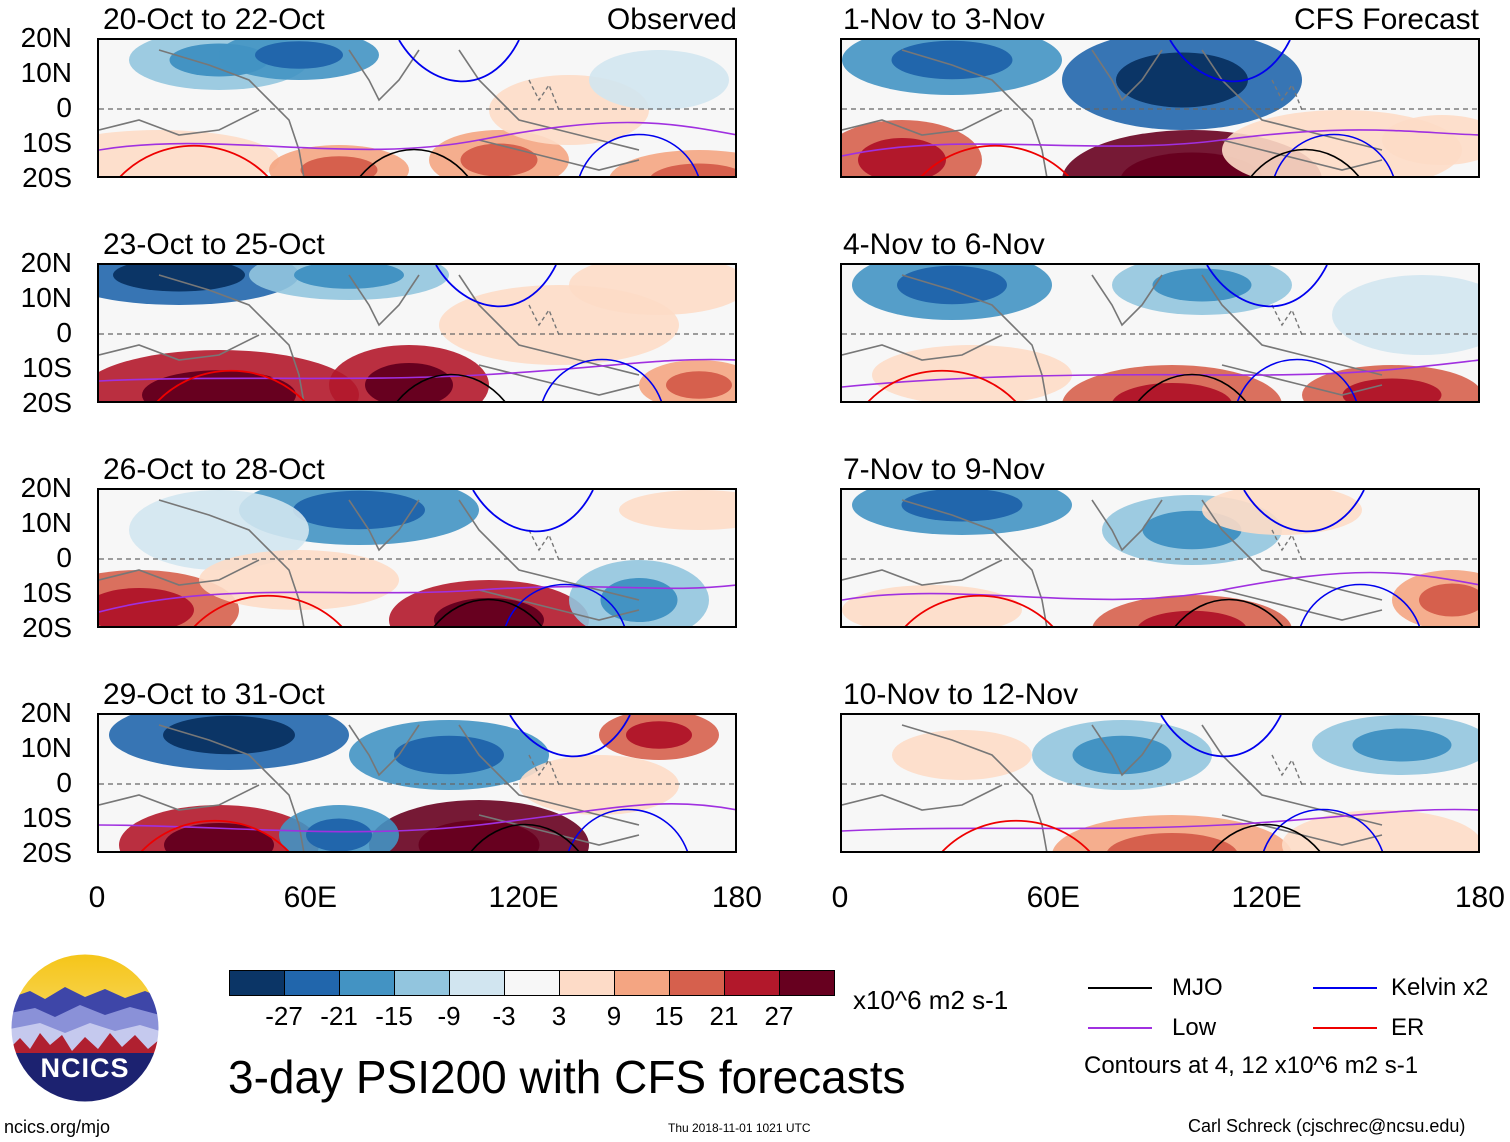 The image size is (1510, 1142). I want to click on ncics-logo: NCICS, so click(85, 1028).